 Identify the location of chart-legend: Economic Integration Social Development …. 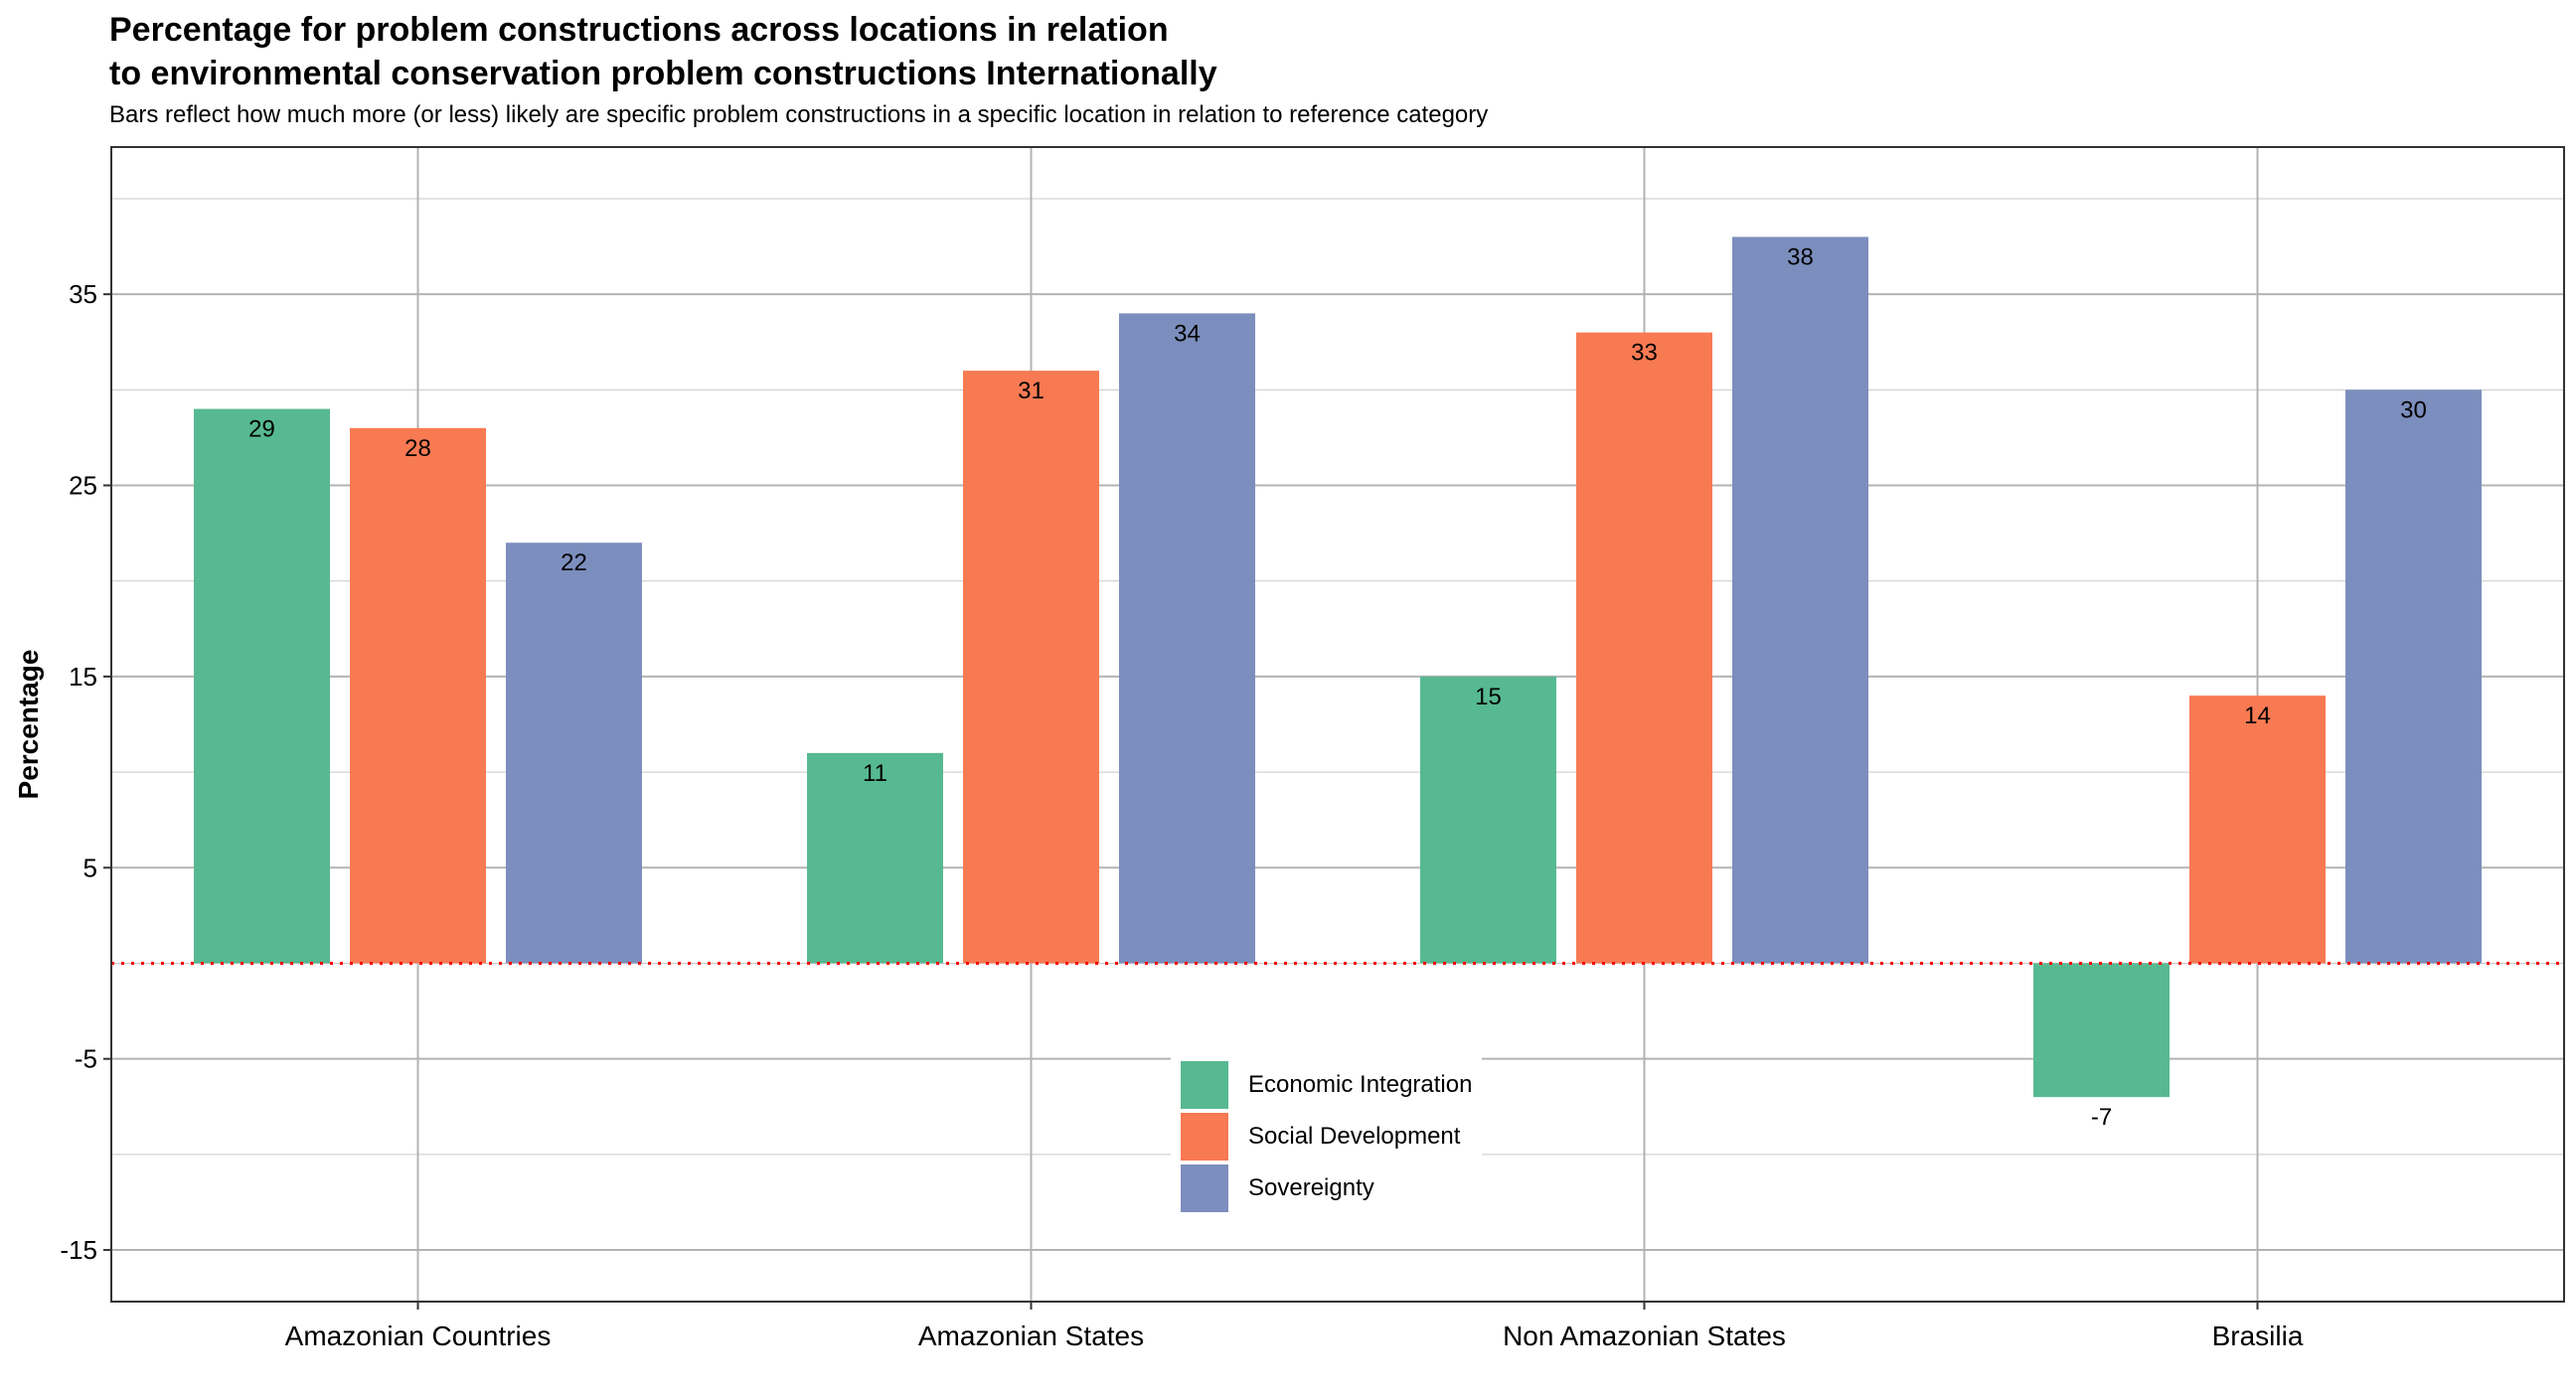
(1327, 1134).